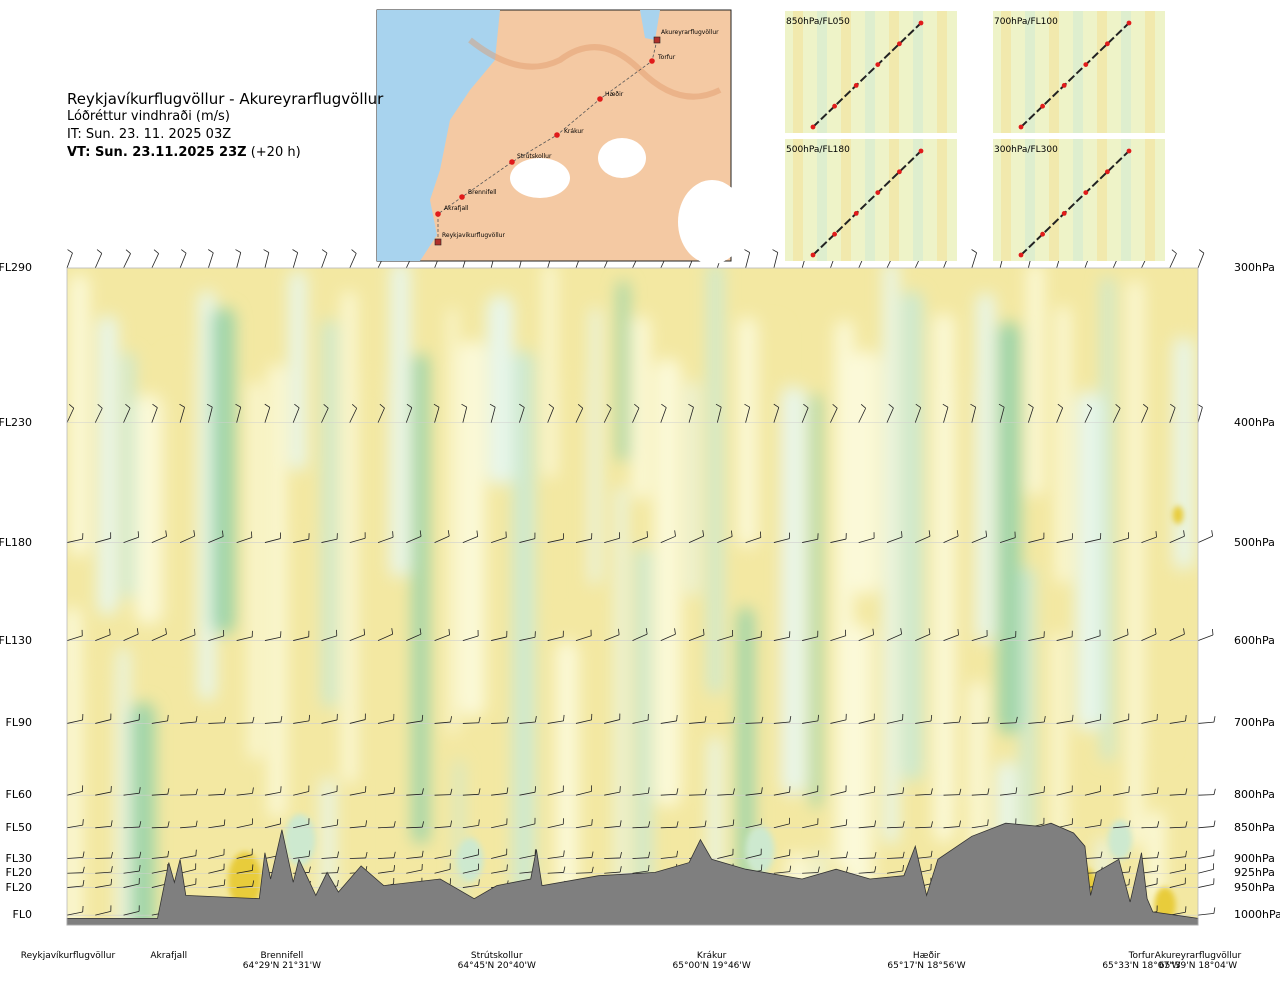  Describe the element at coordinates (1254, 542) in the screenshot. I see `hpa-label-2: 500hPa` at that location.